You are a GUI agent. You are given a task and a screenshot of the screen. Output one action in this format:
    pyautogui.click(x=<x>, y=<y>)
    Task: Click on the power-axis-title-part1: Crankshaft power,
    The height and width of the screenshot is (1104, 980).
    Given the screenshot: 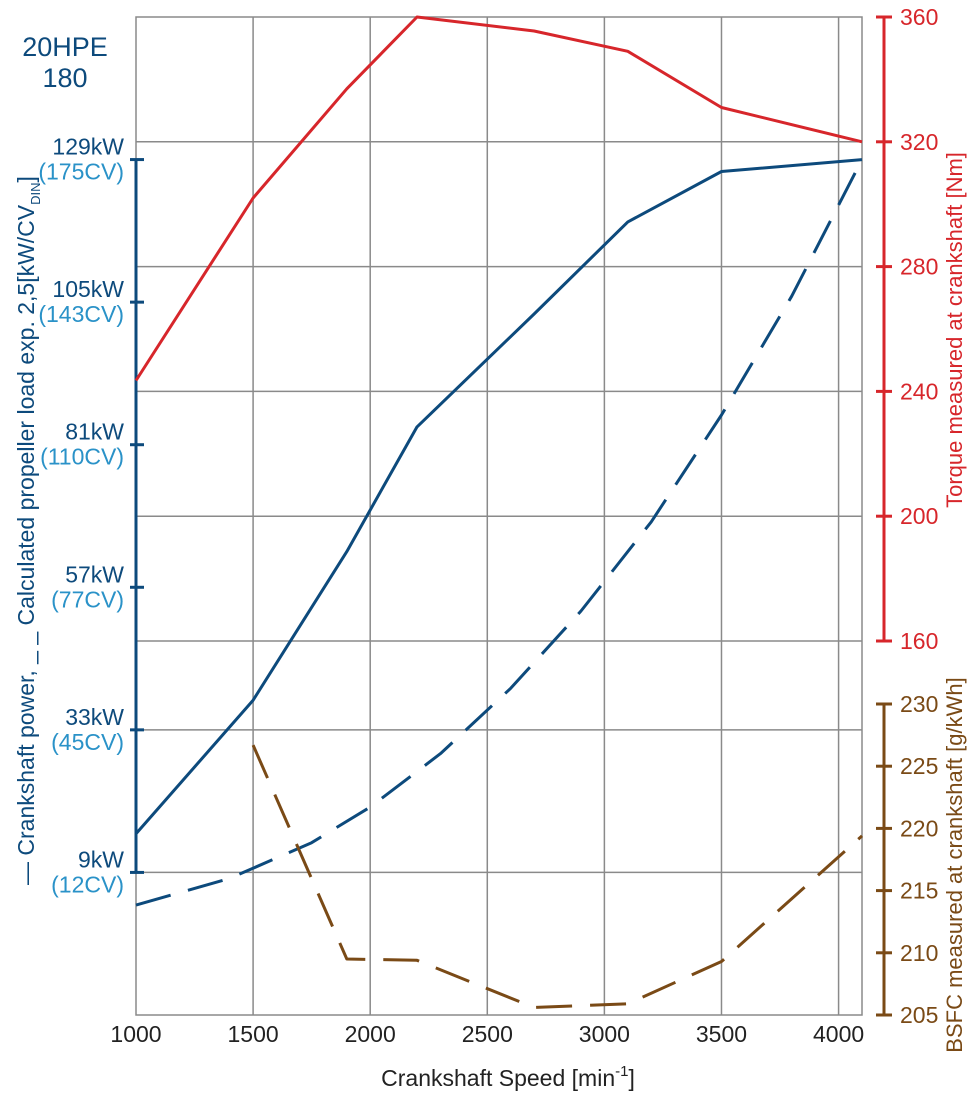 What is the action you would take?
    pyautogui.click(x=26, y=762)
    